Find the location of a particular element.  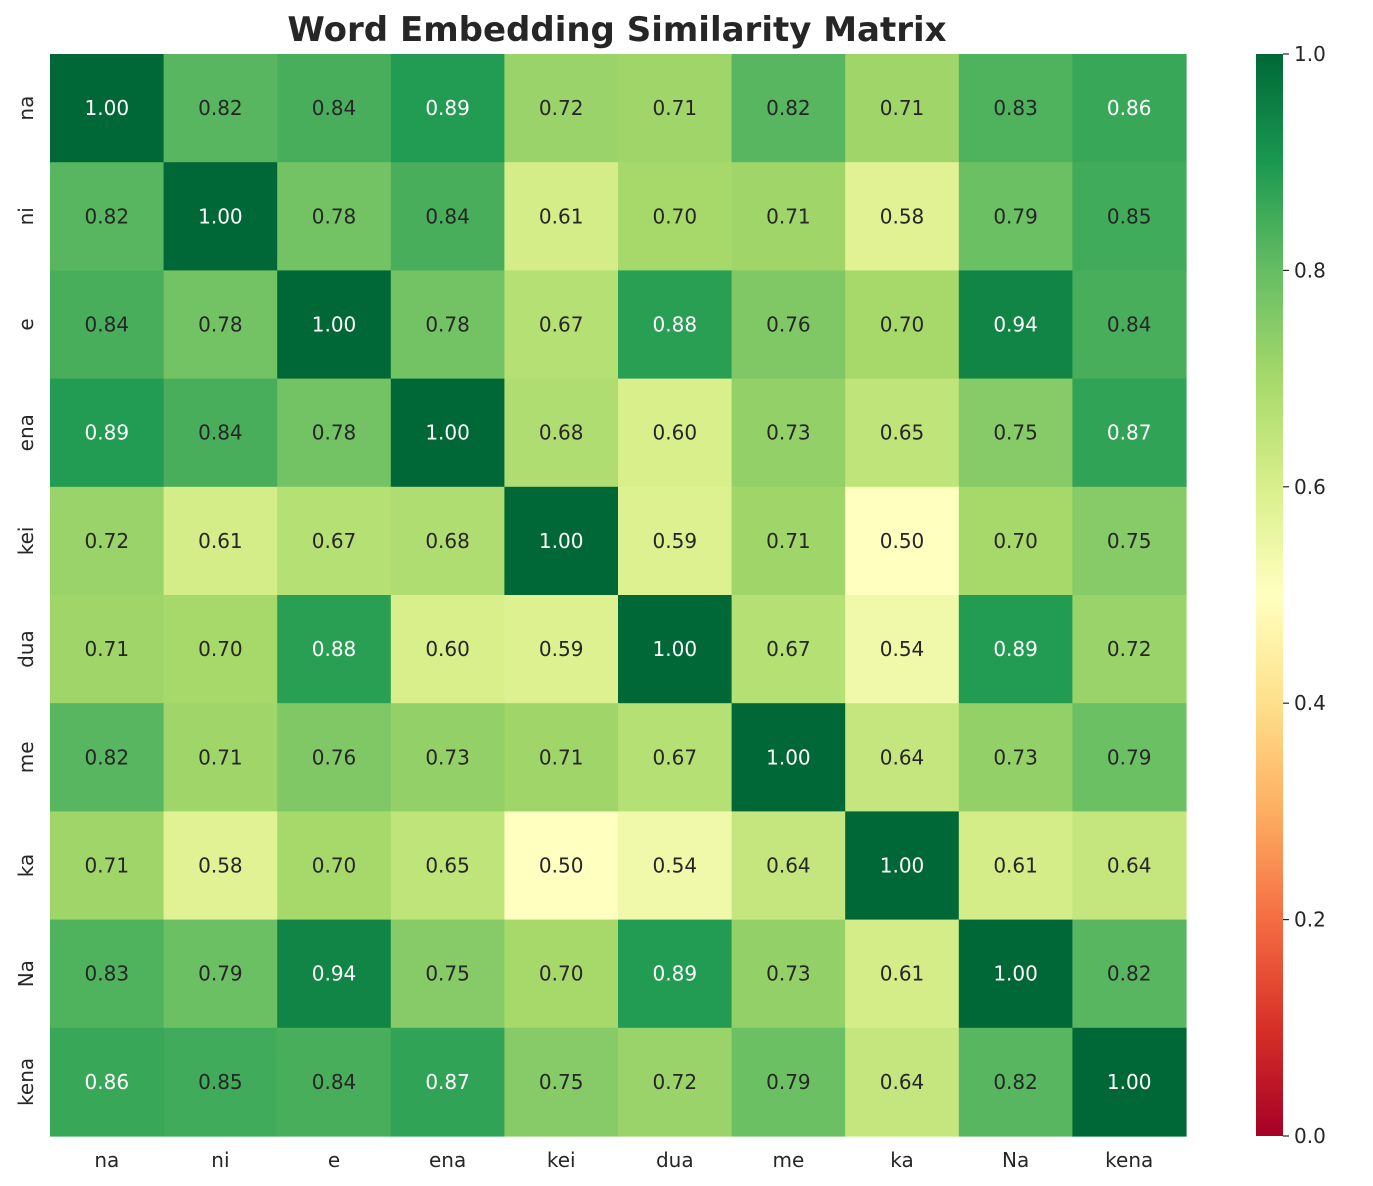

cell-value-label: 0.67 is located at coordinates (675, 757).